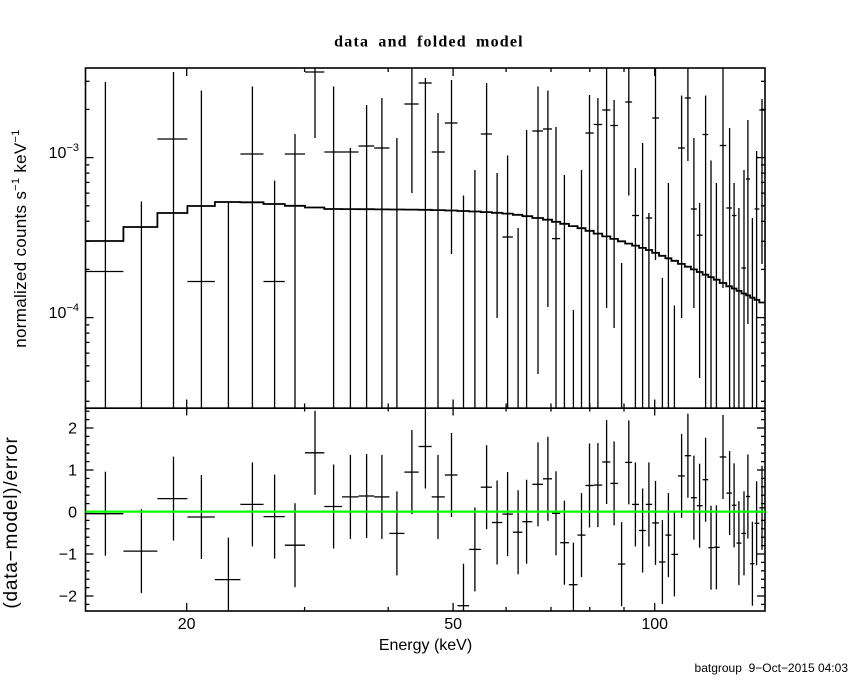 The height and width of the screenshot is (680, 850). Describe the element at coordinates (72, 471) in the screenshot. I see `svg-text: 1` at that location.